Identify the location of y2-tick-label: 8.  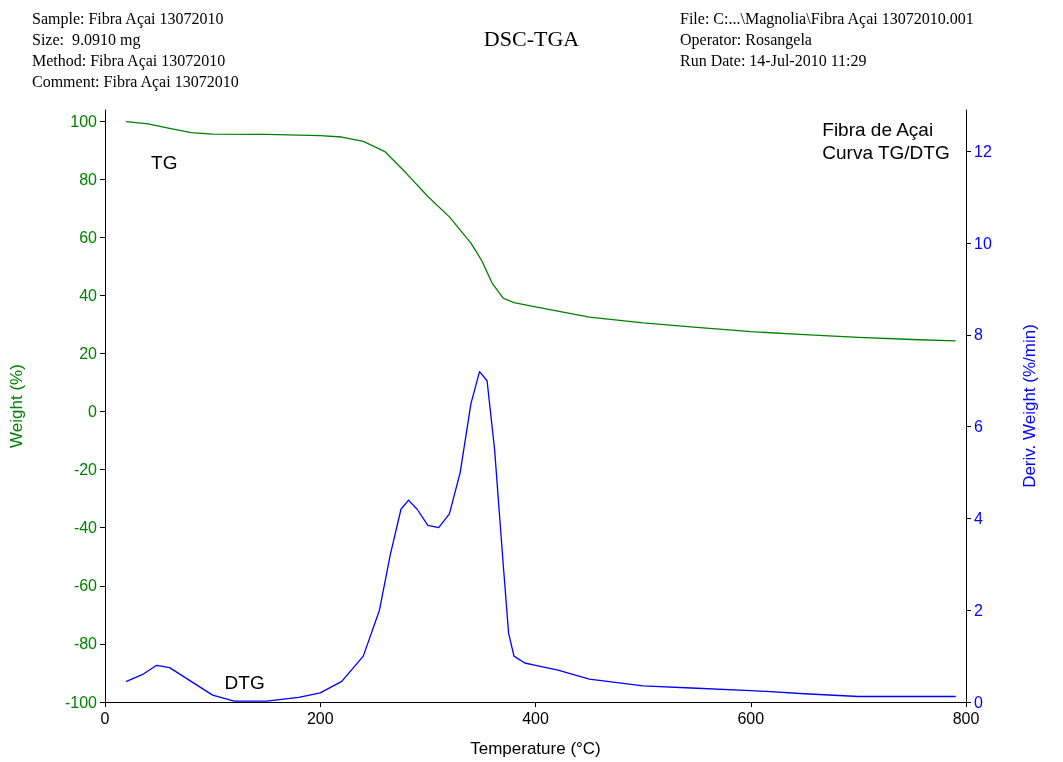
(978, 335).